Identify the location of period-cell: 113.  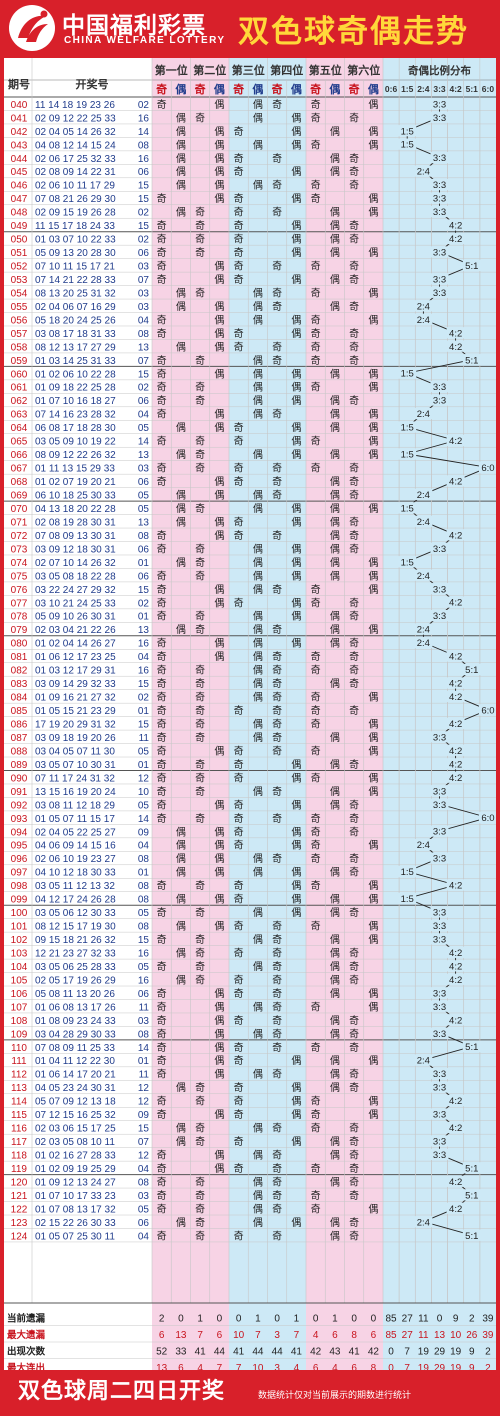
(19, 1088).